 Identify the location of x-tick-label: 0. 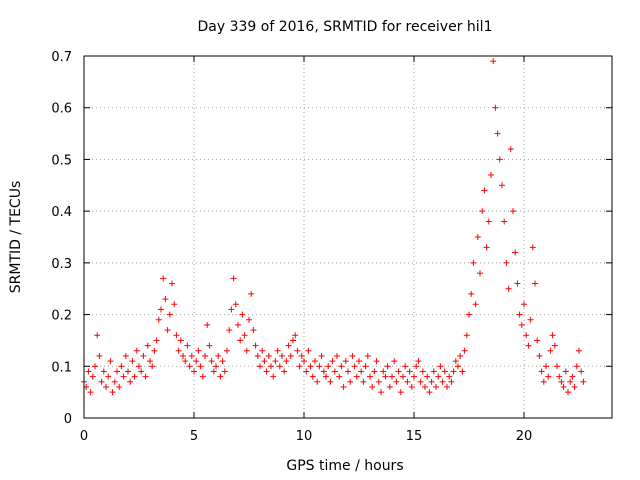
(84, 436).